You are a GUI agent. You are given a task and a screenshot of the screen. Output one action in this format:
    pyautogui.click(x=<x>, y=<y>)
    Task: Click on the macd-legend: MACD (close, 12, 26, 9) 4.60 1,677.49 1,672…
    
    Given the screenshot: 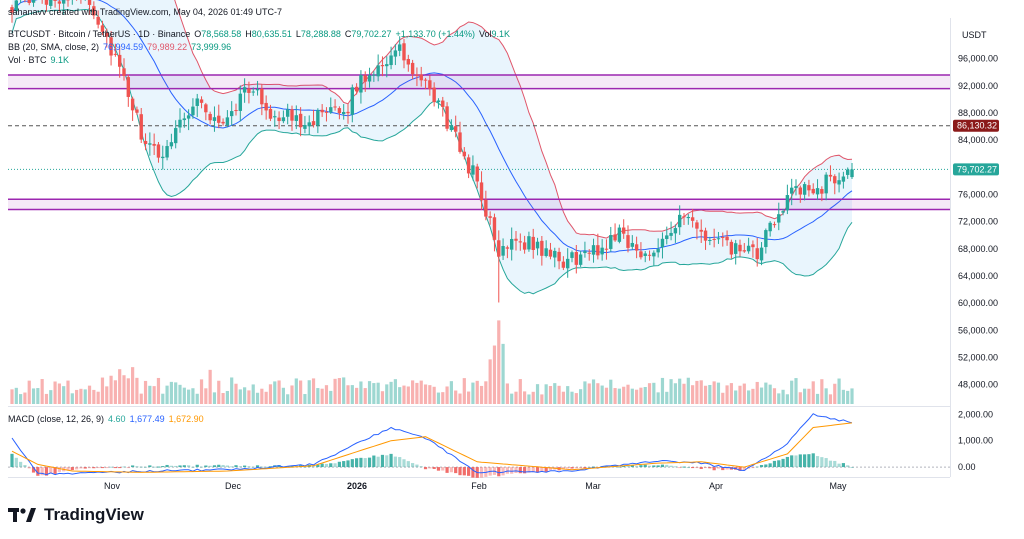 What is the action you would take?
    pyautogui.click(x=108, y=419)
    